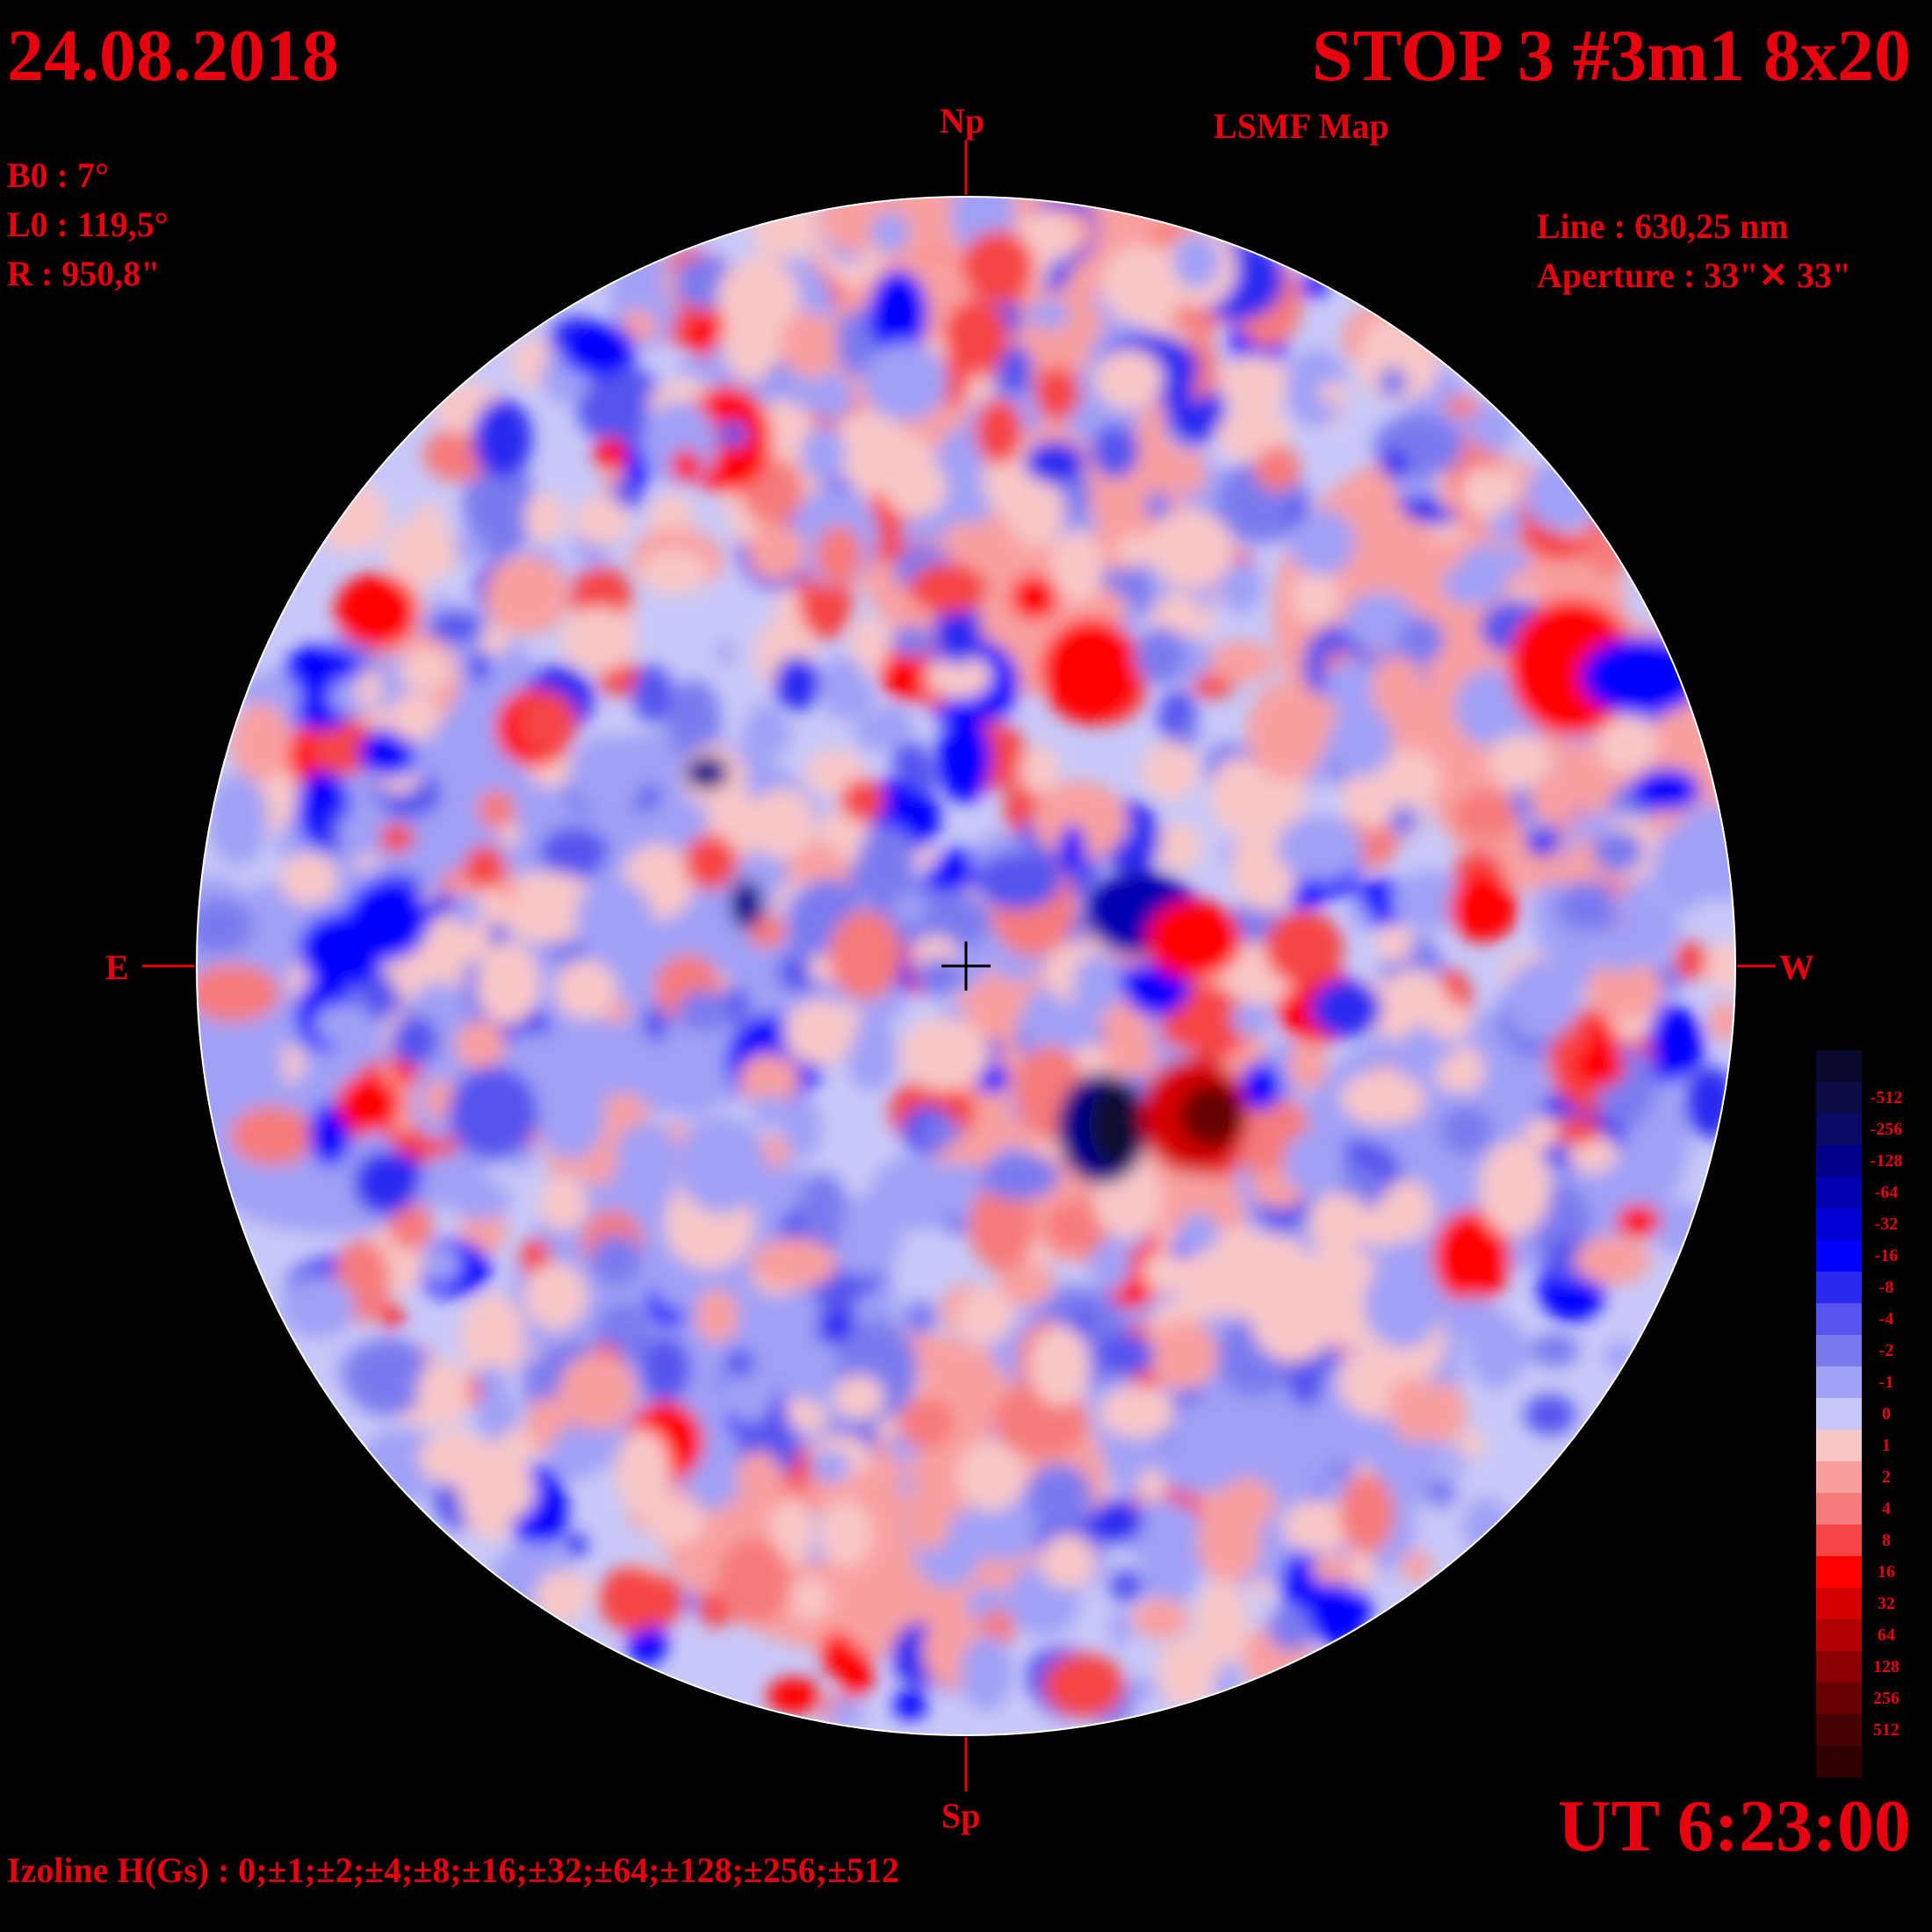  What do you see at coordinates (1886, 1730) in the screenshot?
I see `legend-label: 512` at bounding box center [1886, 1730].